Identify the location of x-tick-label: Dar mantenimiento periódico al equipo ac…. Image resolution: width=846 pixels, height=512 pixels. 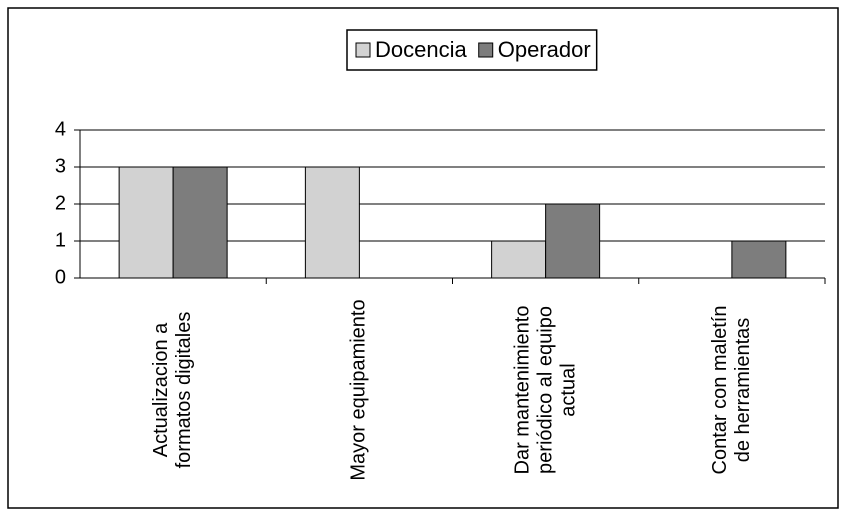
(545, 389).